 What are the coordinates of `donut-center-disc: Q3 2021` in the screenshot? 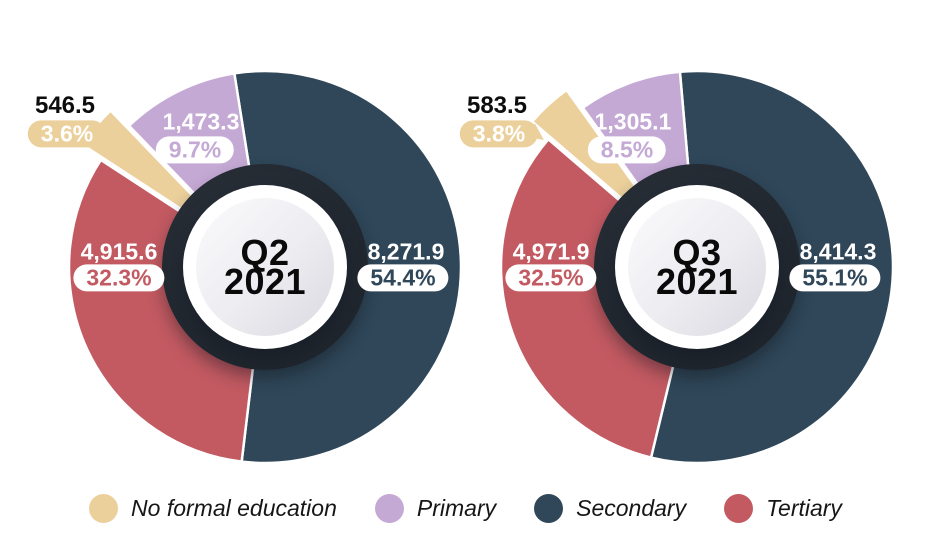 It's located at (697, 267).